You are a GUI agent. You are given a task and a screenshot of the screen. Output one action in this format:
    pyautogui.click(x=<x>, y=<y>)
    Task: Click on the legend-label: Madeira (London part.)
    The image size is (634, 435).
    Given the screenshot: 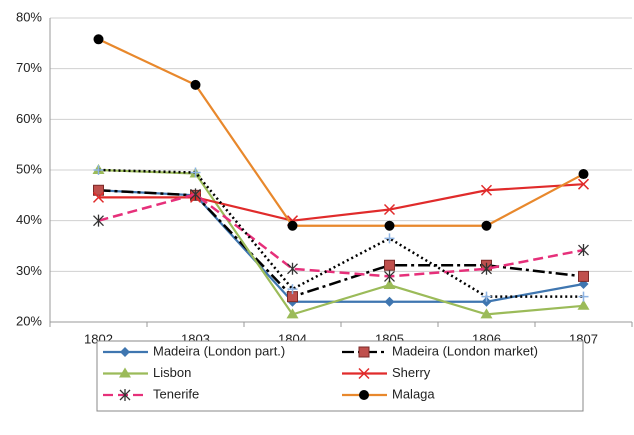 What is the action you would take?
    pyautogui.click(x=219, y=350)
    